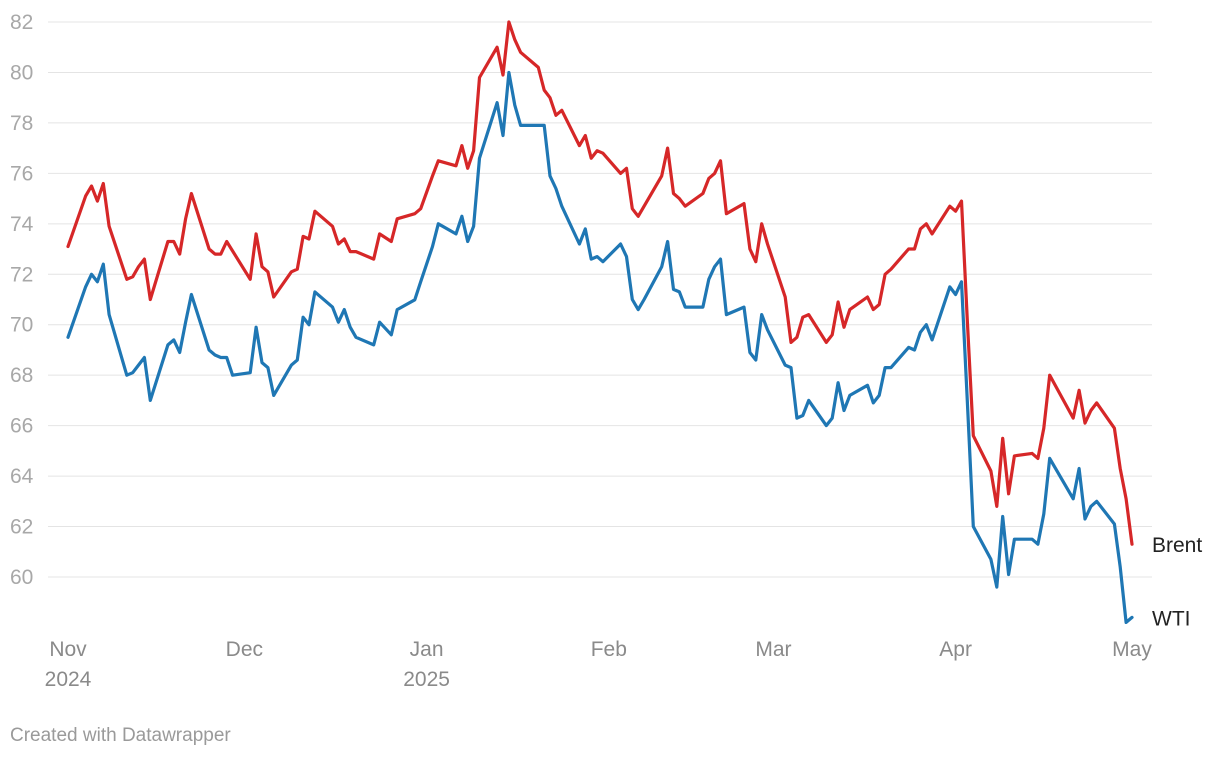  What do you see at coordinates (244, 649) in the screenshot?
I see `x-tick-label: Dec` at bounding box center [244, 649].